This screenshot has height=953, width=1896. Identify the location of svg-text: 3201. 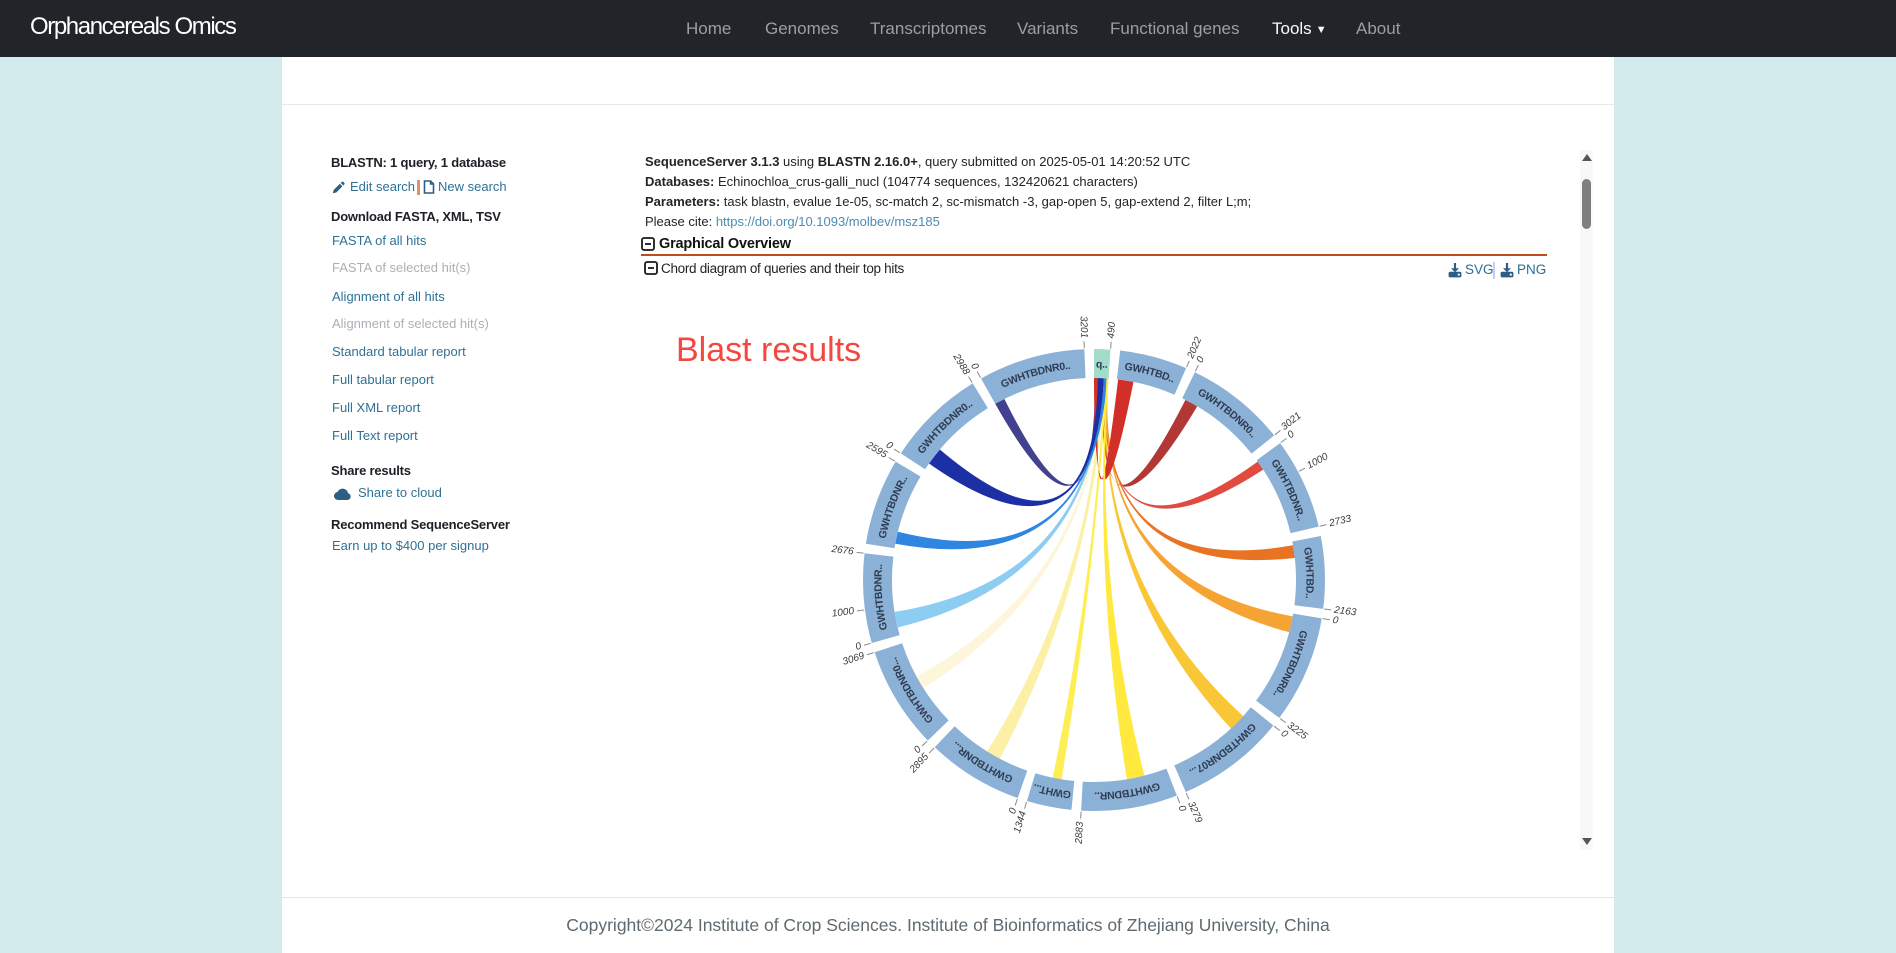
(1083, 327).